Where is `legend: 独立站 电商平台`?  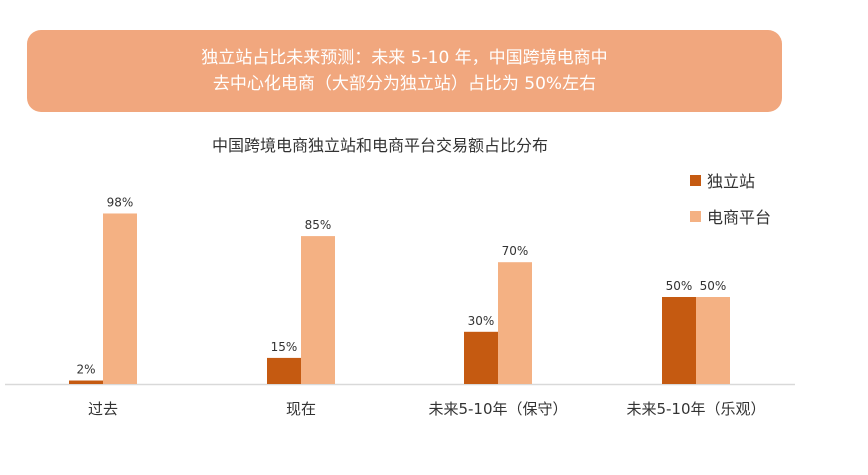
legend: 独立站 电商平台 is located at coordinates (730, 206).